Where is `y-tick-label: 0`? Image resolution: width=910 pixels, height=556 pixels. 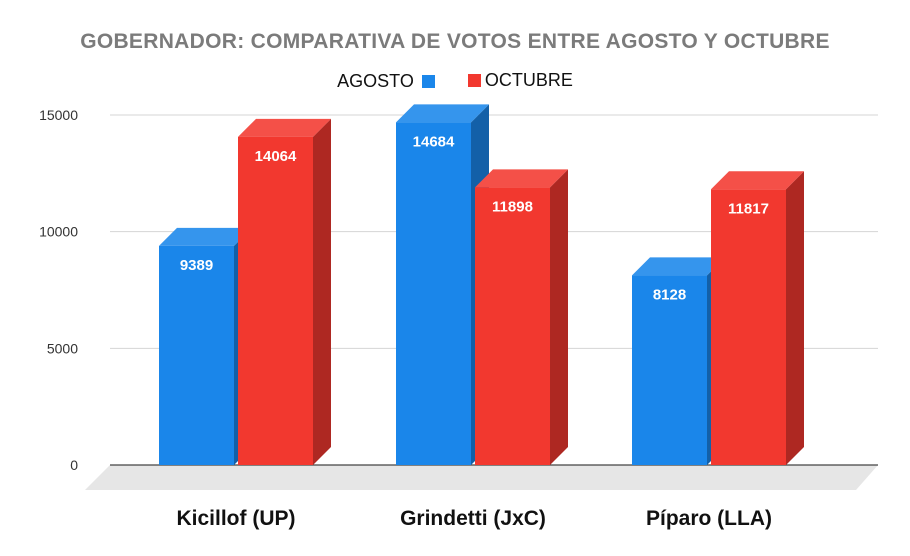
y-tick-label: 0 is located at coordinates (74, 465).